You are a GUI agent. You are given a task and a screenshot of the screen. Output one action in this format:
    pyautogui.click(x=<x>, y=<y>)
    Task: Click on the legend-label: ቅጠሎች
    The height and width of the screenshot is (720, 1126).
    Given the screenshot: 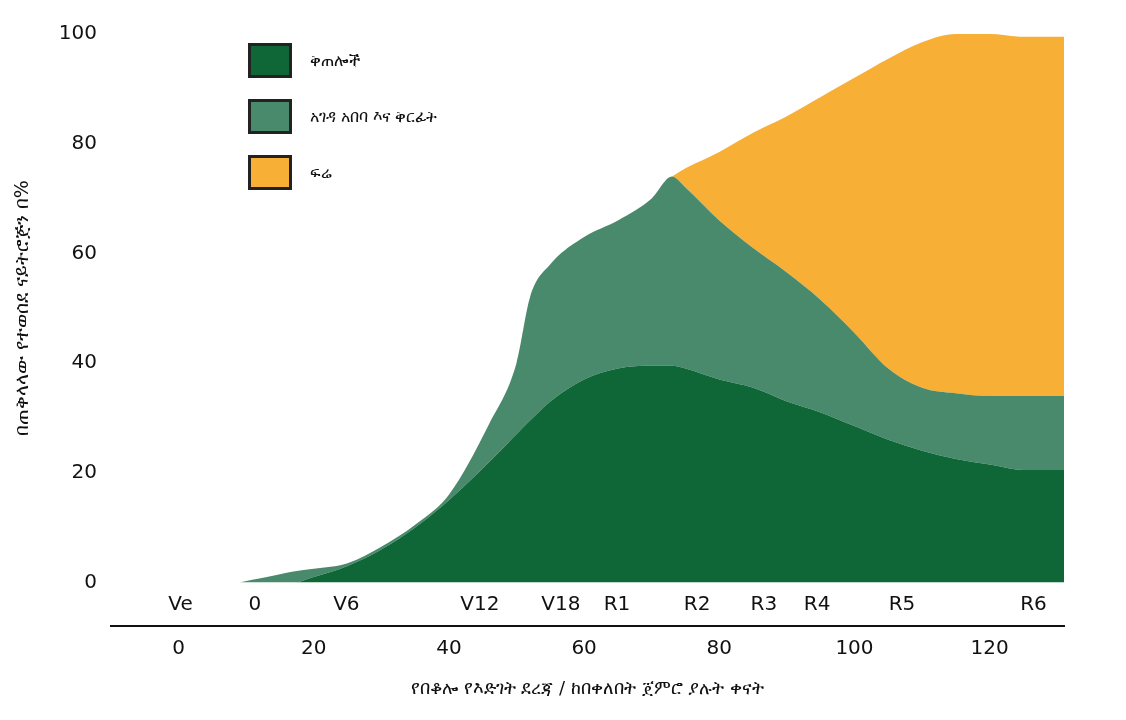 What is the action you would take?
    pyautogui.click(x=335, y=60)
    